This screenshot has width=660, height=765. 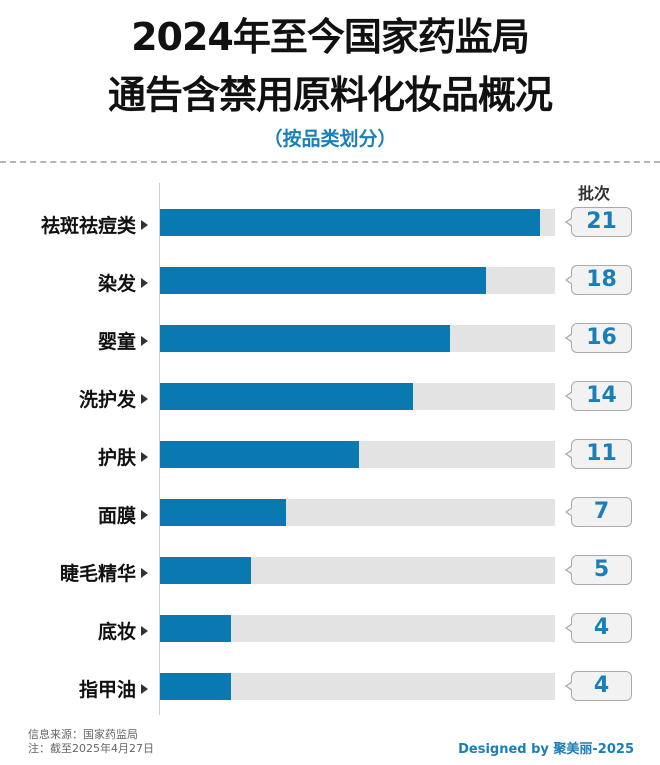 I want to click on dashed-divider, so click(x=330, y=162).